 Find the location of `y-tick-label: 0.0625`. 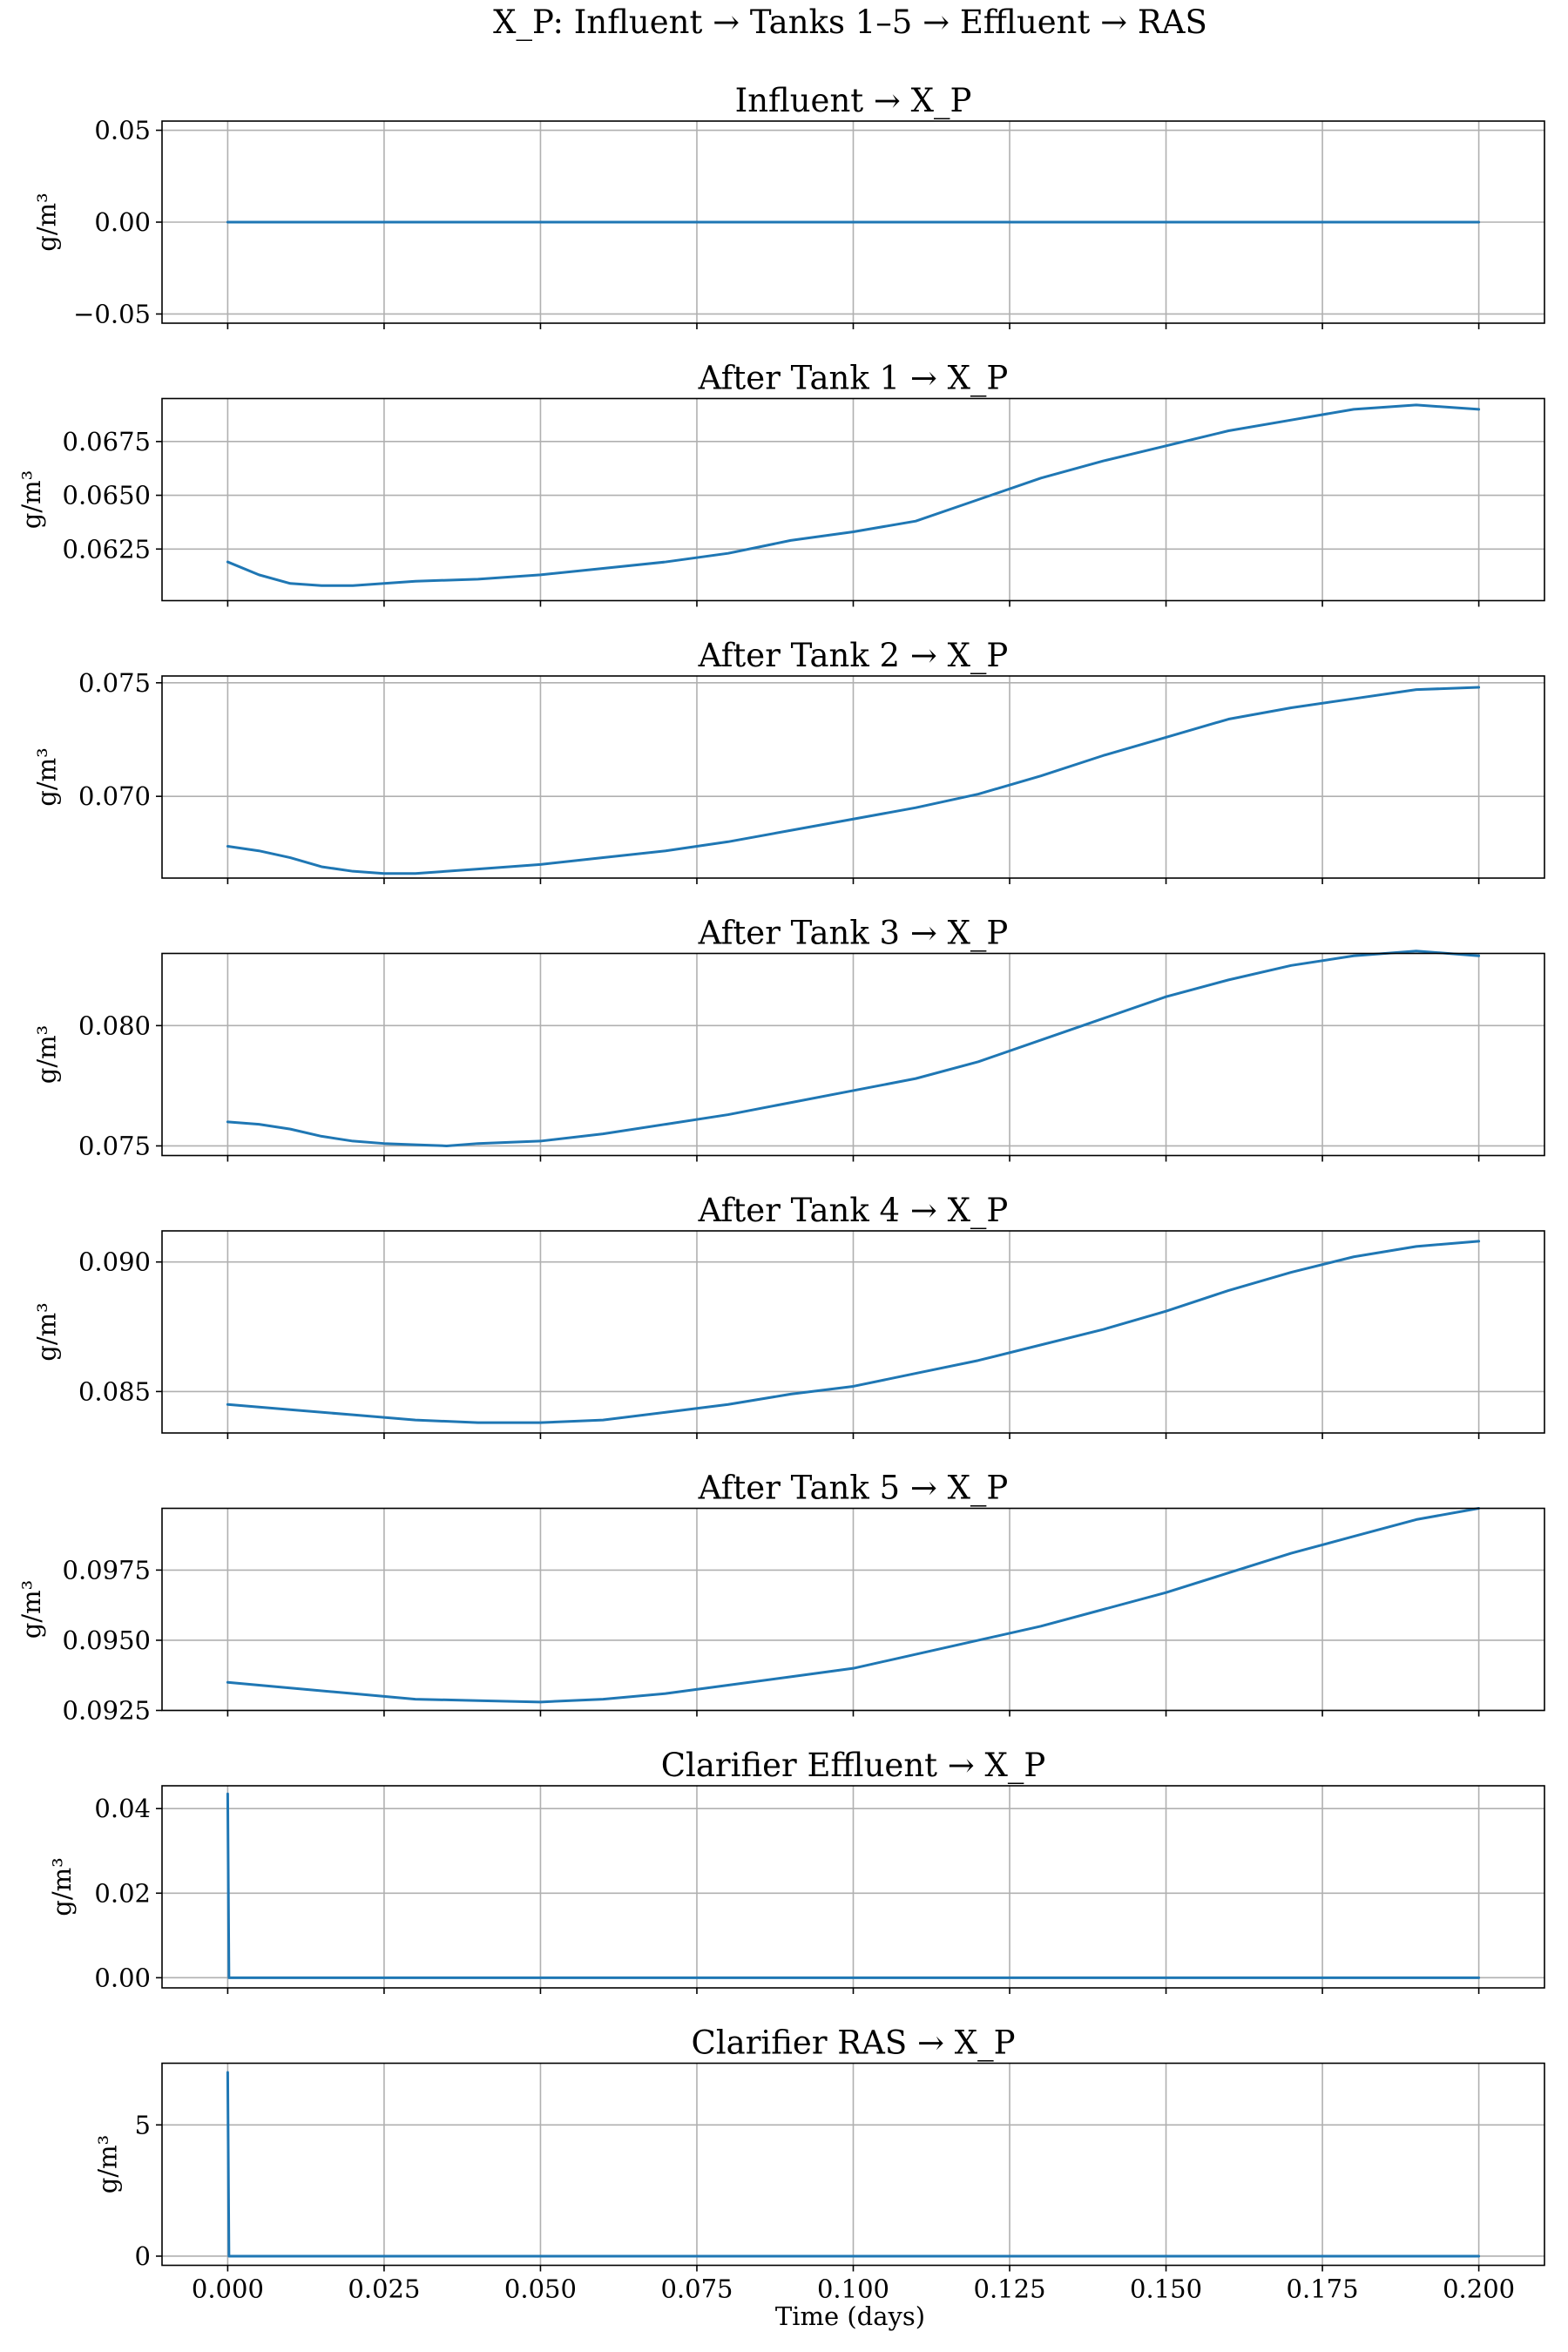

y-tick-label: 0.0625 is located at coordinates (107, 549).